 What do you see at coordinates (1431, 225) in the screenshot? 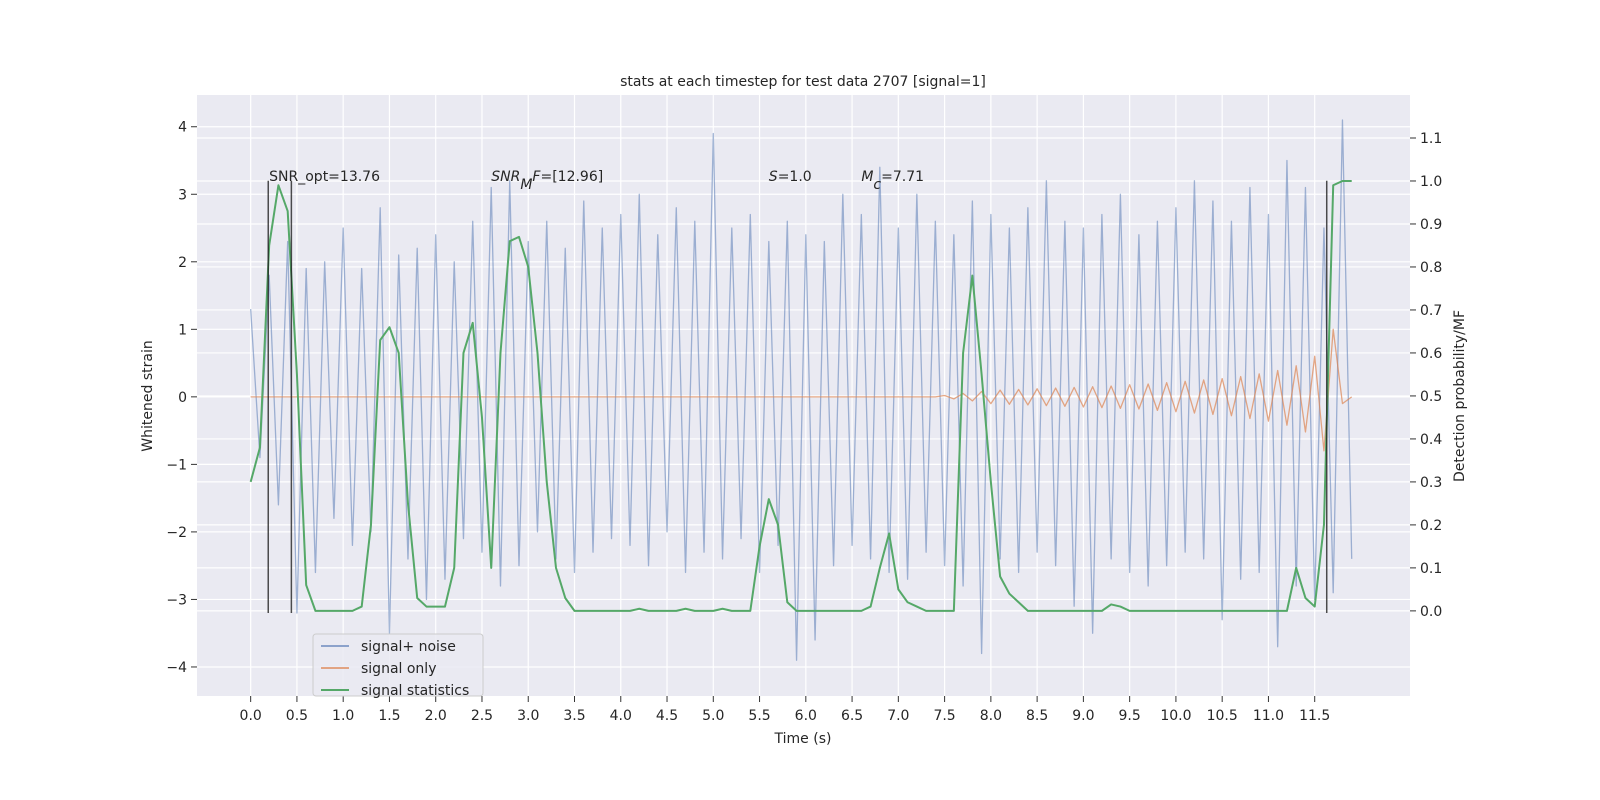
I see `y2-tick-label: 0.9` at bounding box center [1431, 225].